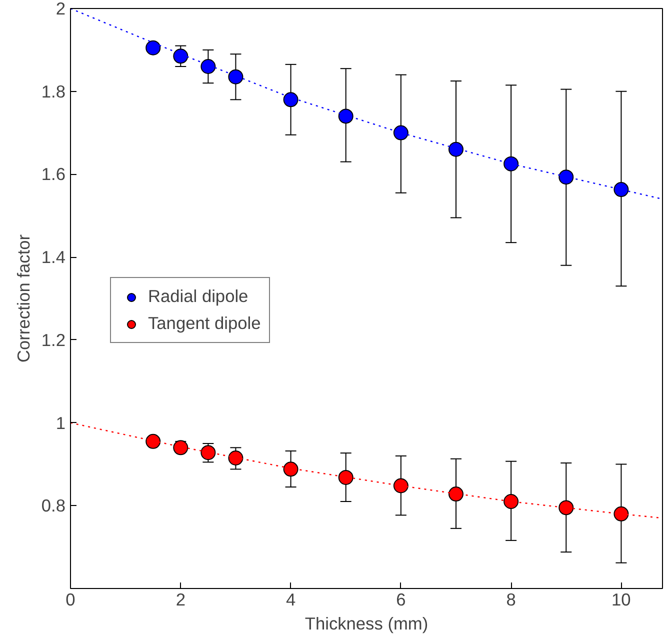  What do you see at coordinates (53, 174) in the screenshot?
I see `y-tick-label: 1.6` at bounding box center [53, 174].